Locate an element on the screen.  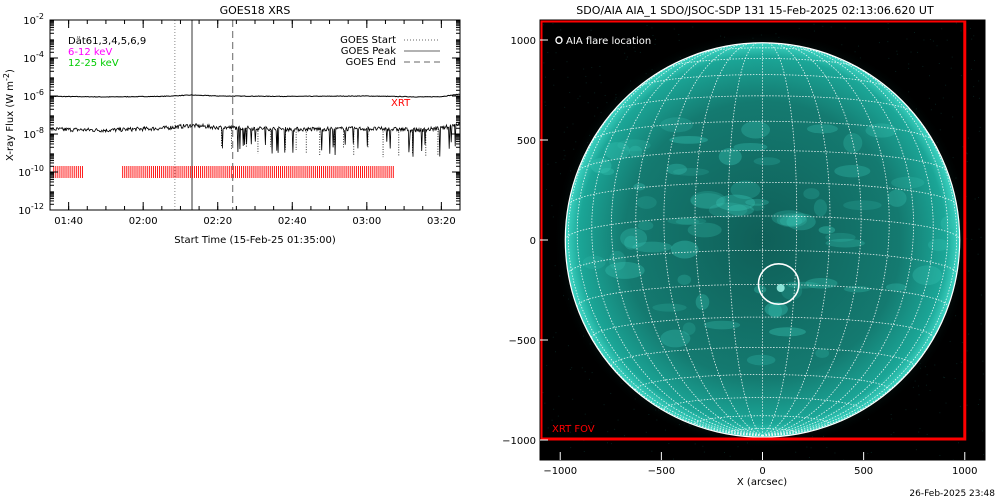
goes-ytick-label: 10⁻⁶ is located at coordinates (33, 95).